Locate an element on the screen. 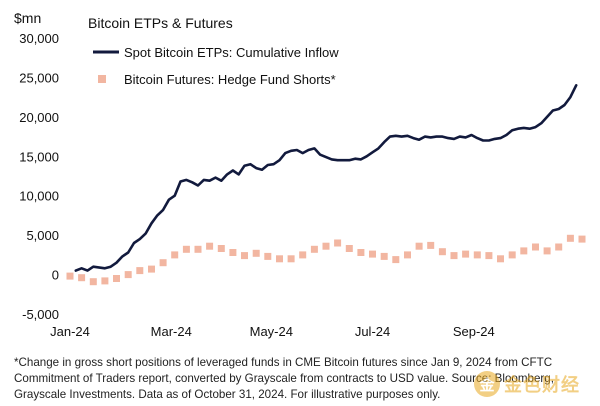 Image resolution: width=600 pixels, height=406 pixels. x-tick-label: May-24 is located at coordinates (271, 331).